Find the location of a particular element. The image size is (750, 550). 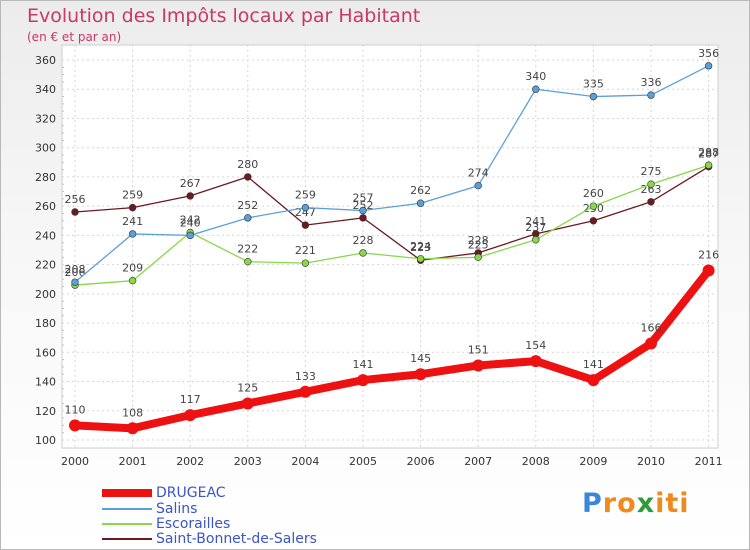

data-label-salins: 252 is located at coordinates (247, 205).